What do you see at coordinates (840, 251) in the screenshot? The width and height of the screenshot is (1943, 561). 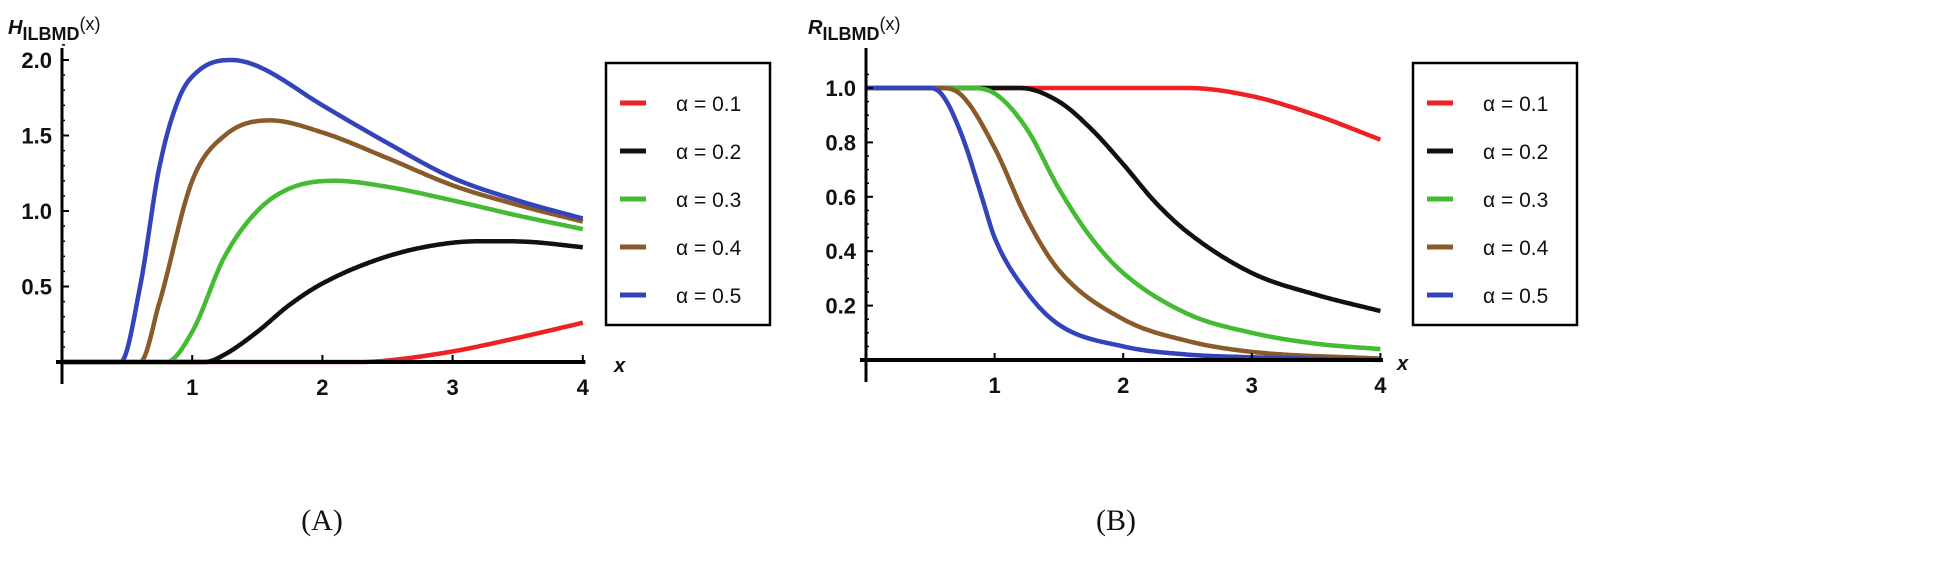 I see `y-tick-label: 0.4` at bounding box center [840, 251].